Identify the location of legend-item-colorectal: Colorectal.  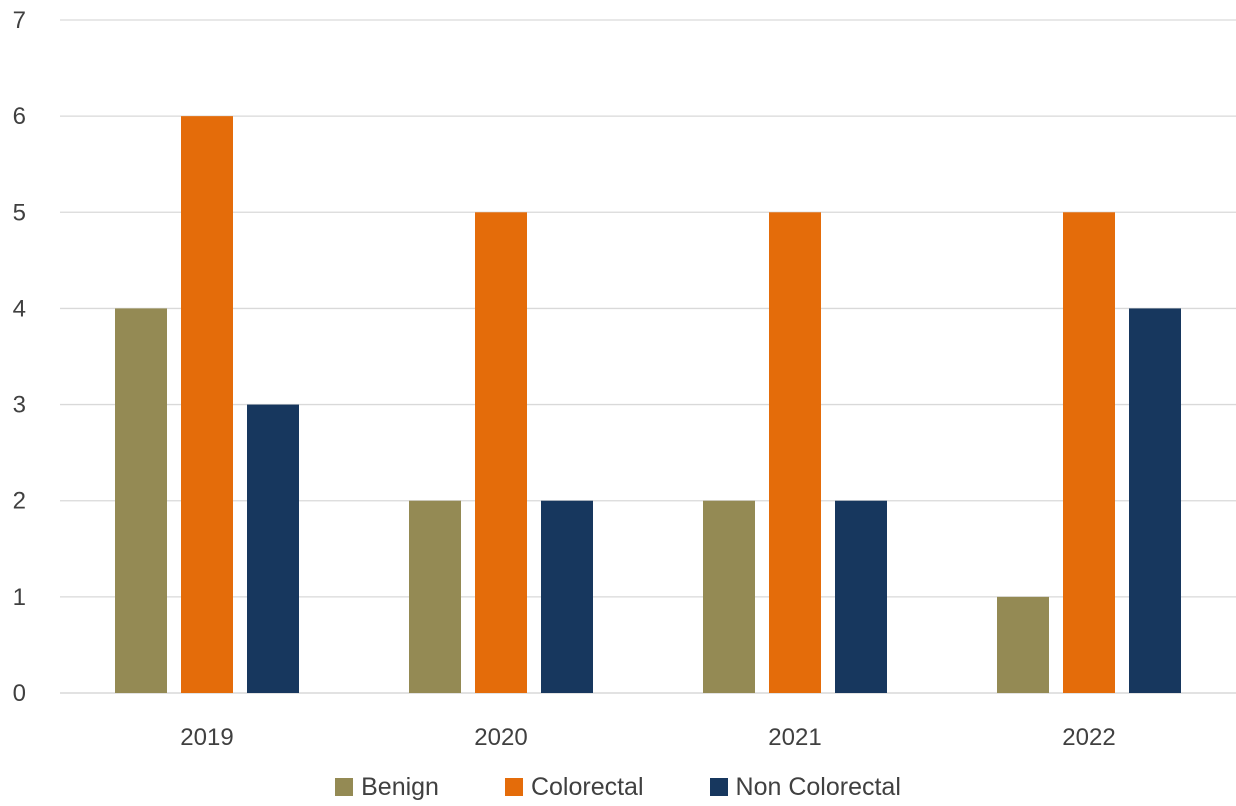
(574, 787).